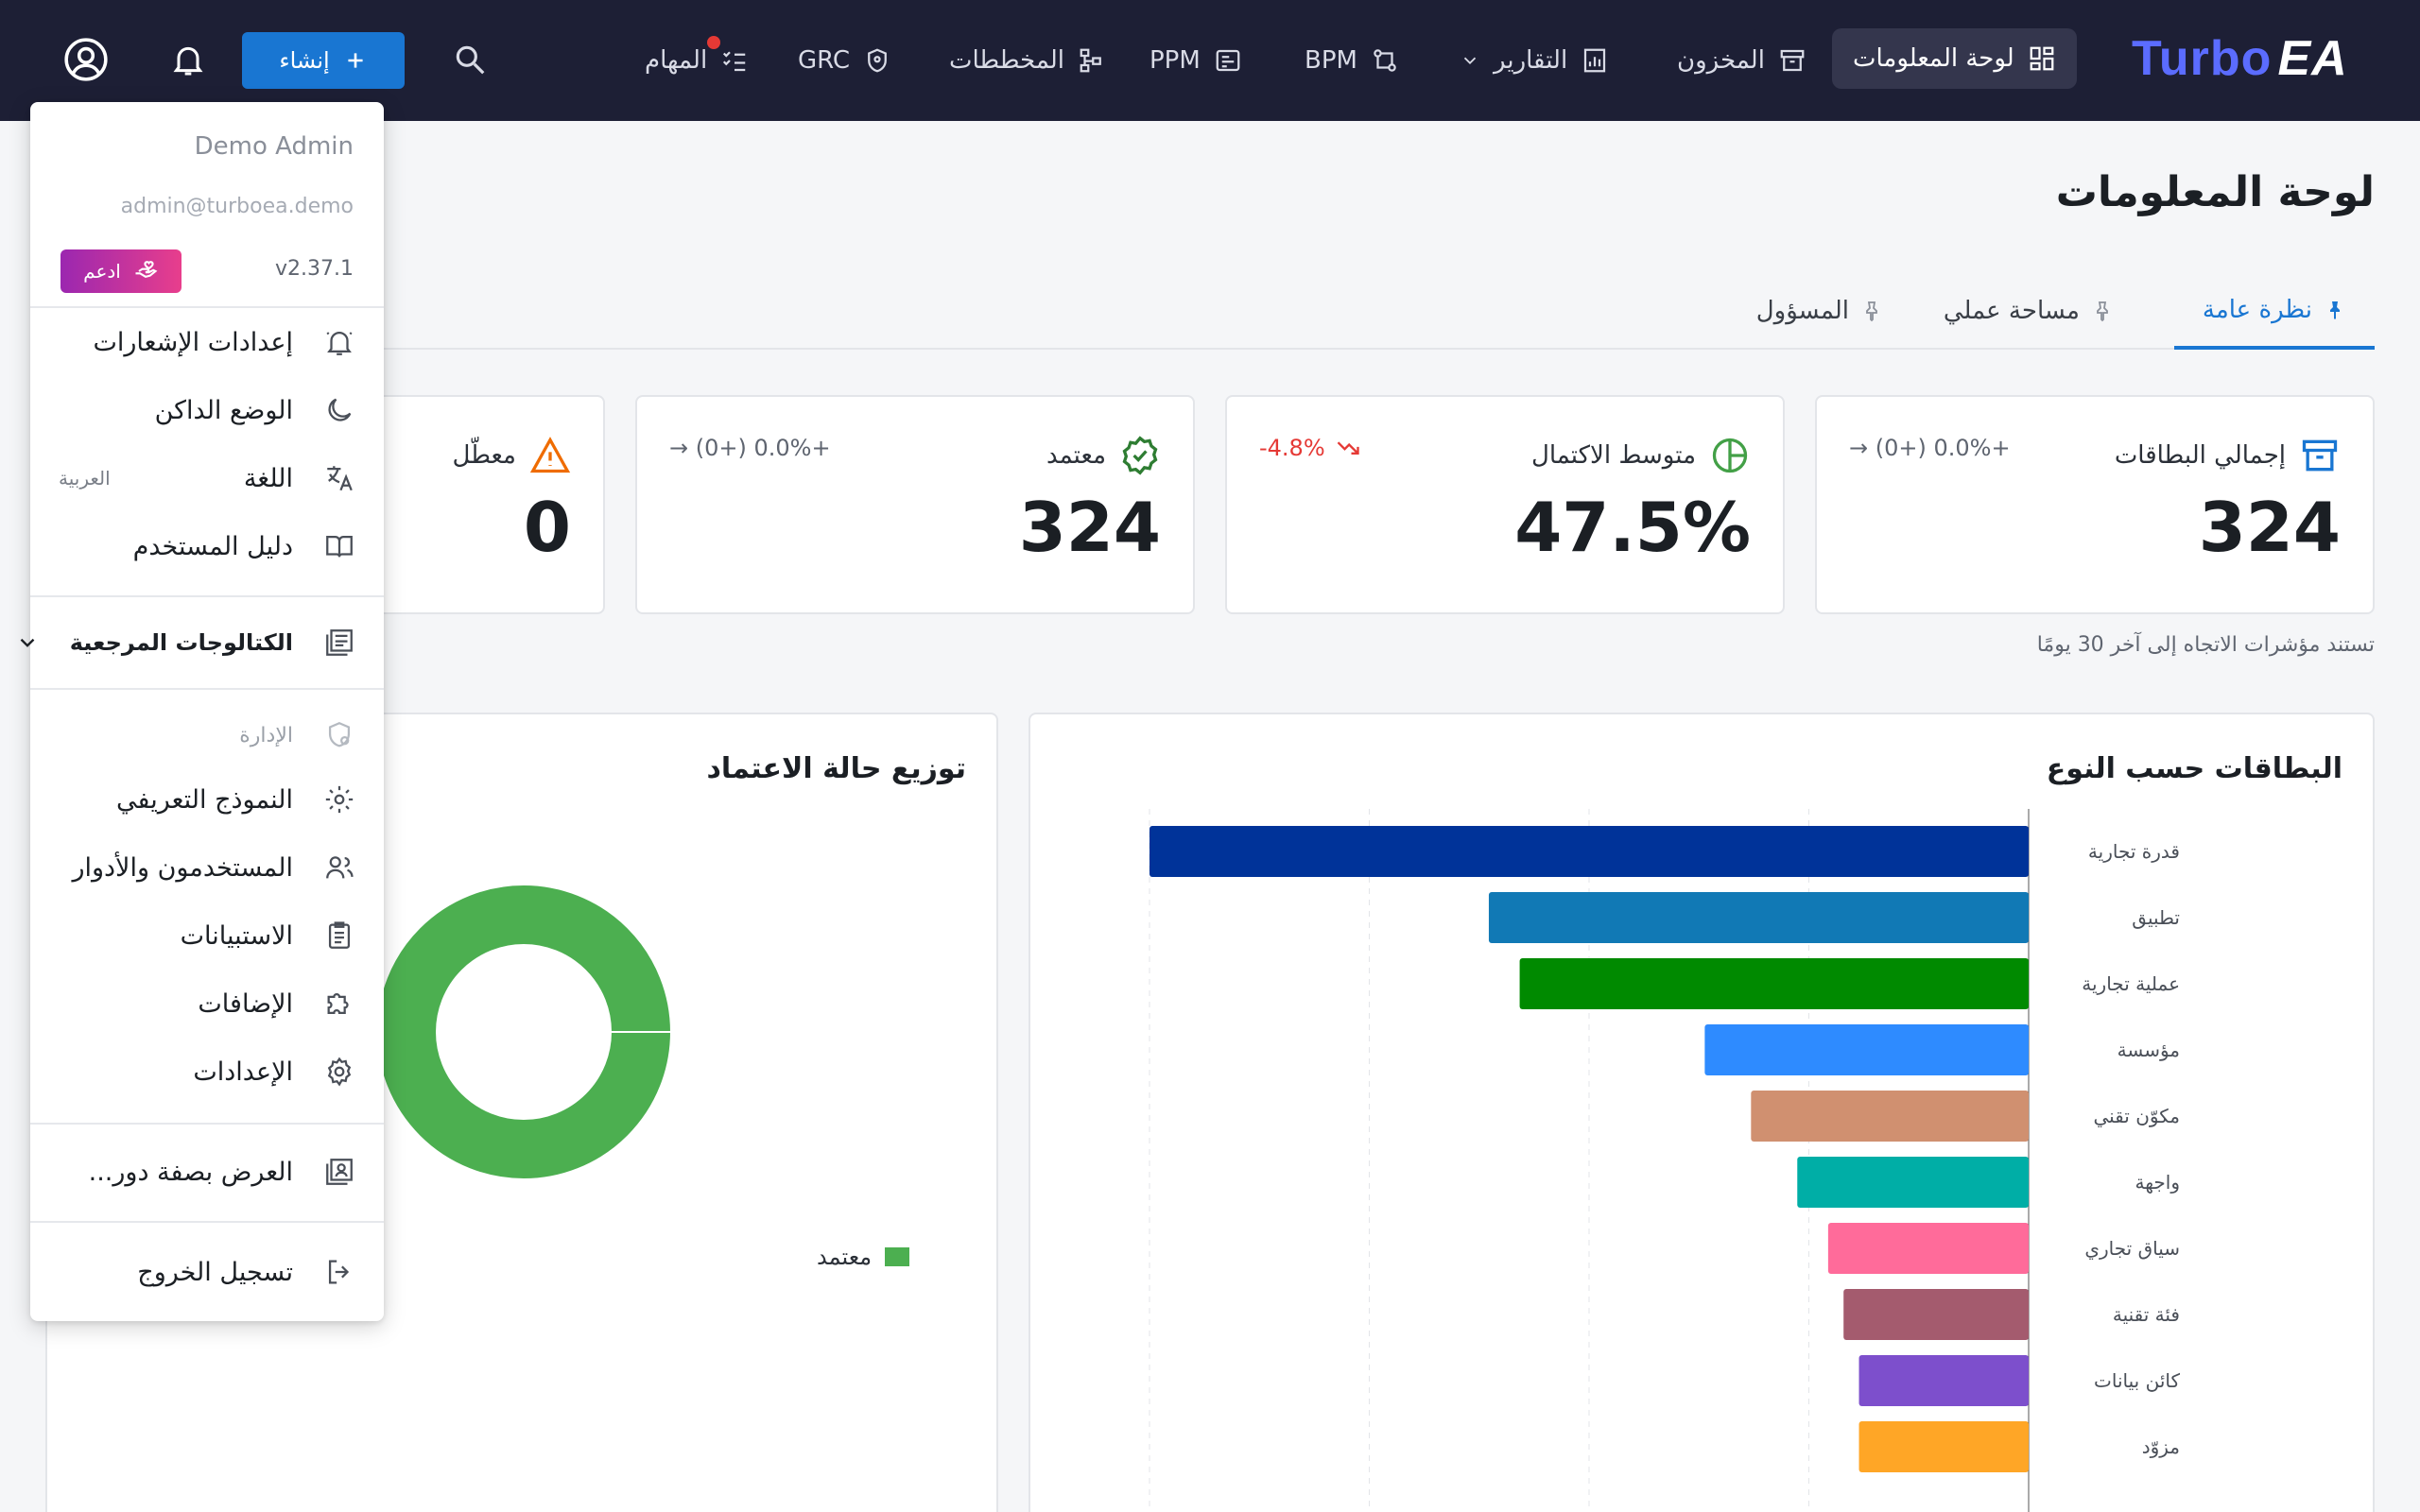 This screenshot has width=2420, height=1512. I want to click on card-title: البطاقات حسب النوع, so click(2194, 768).